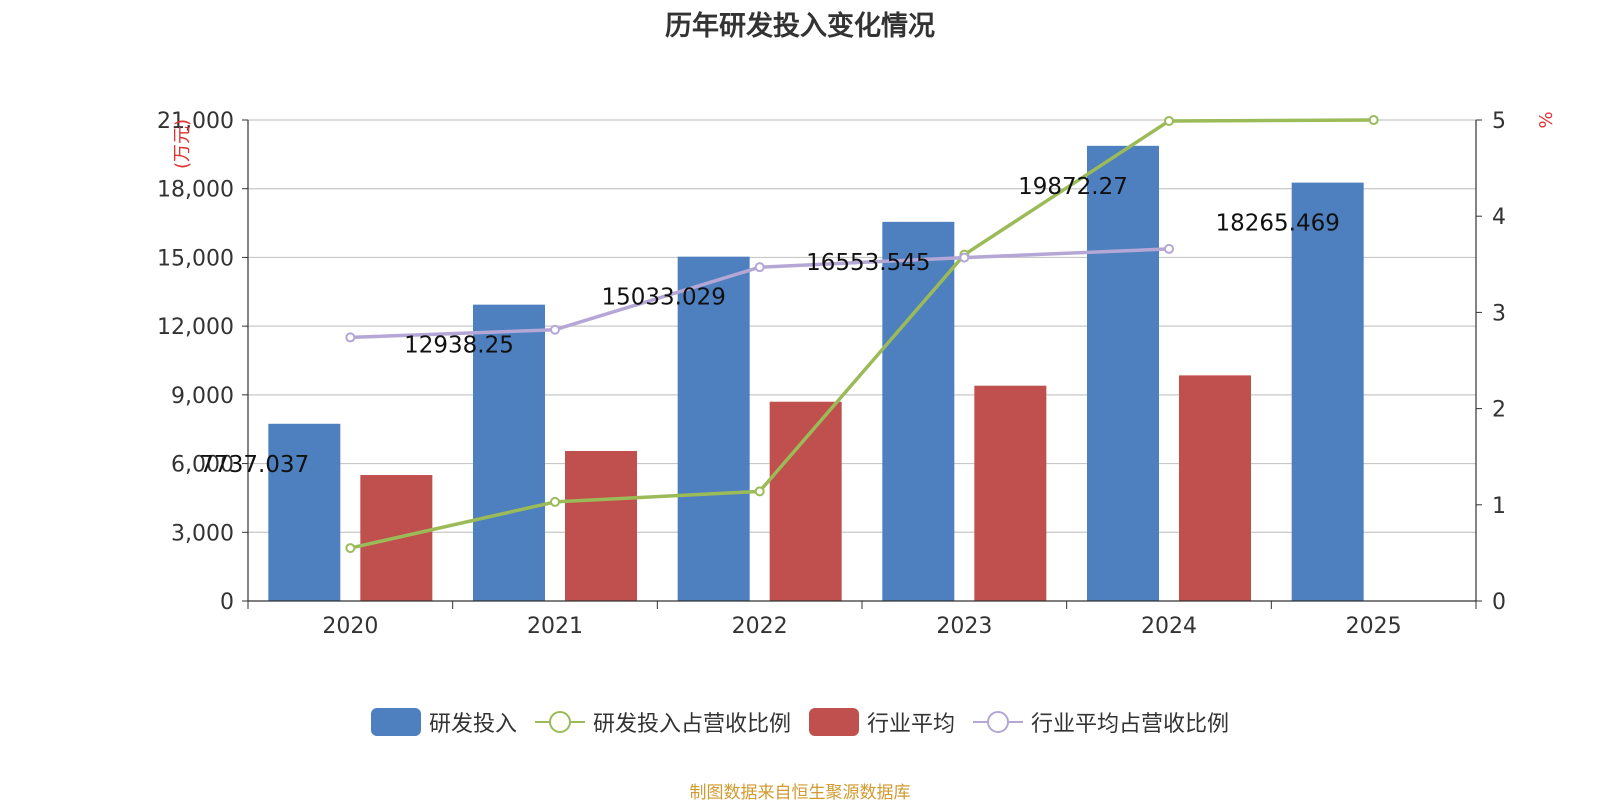  Describe the element at coordinates (1546, 119) in the screenshot. I see `y-right-axis-label: %` at that location.